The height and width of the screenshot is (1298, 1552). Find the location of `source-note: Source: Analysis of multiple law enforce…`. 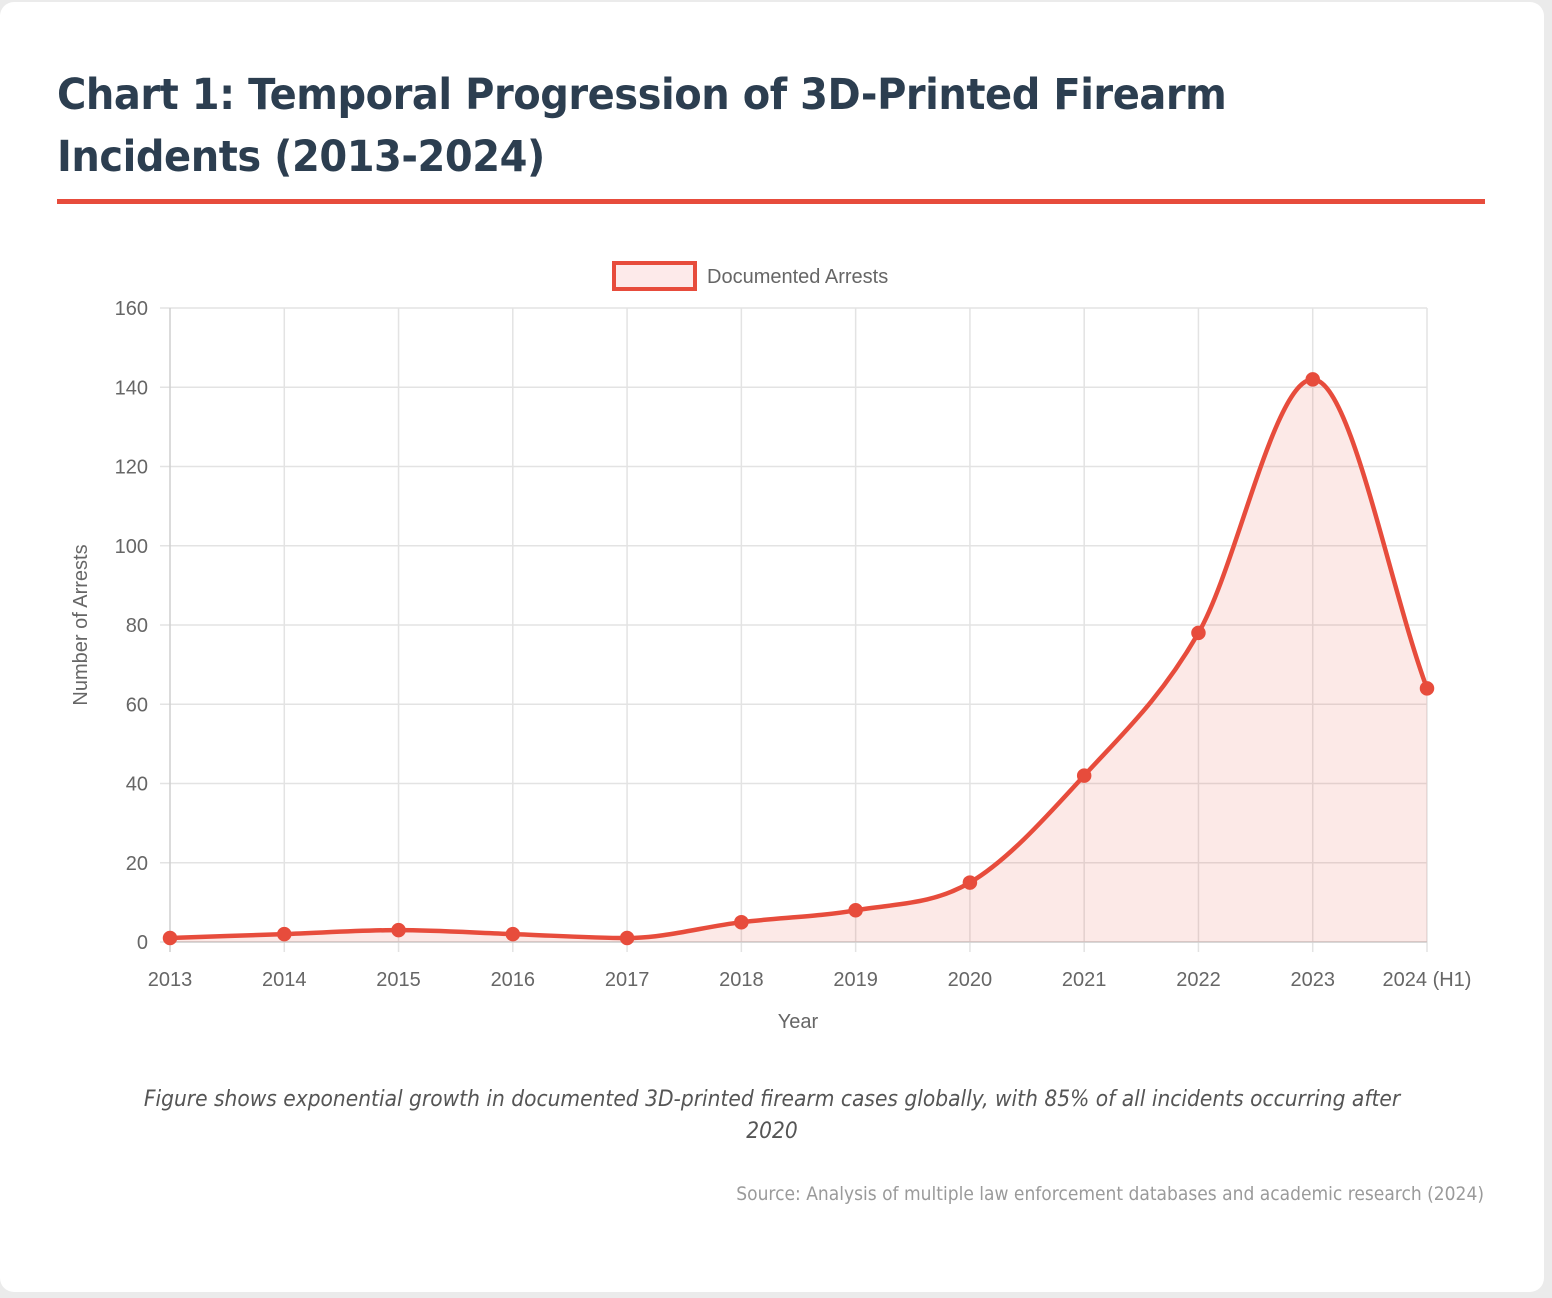

source-note: Source: Analysis of multiple law enforce… is located at coordinates (1110, 1194).